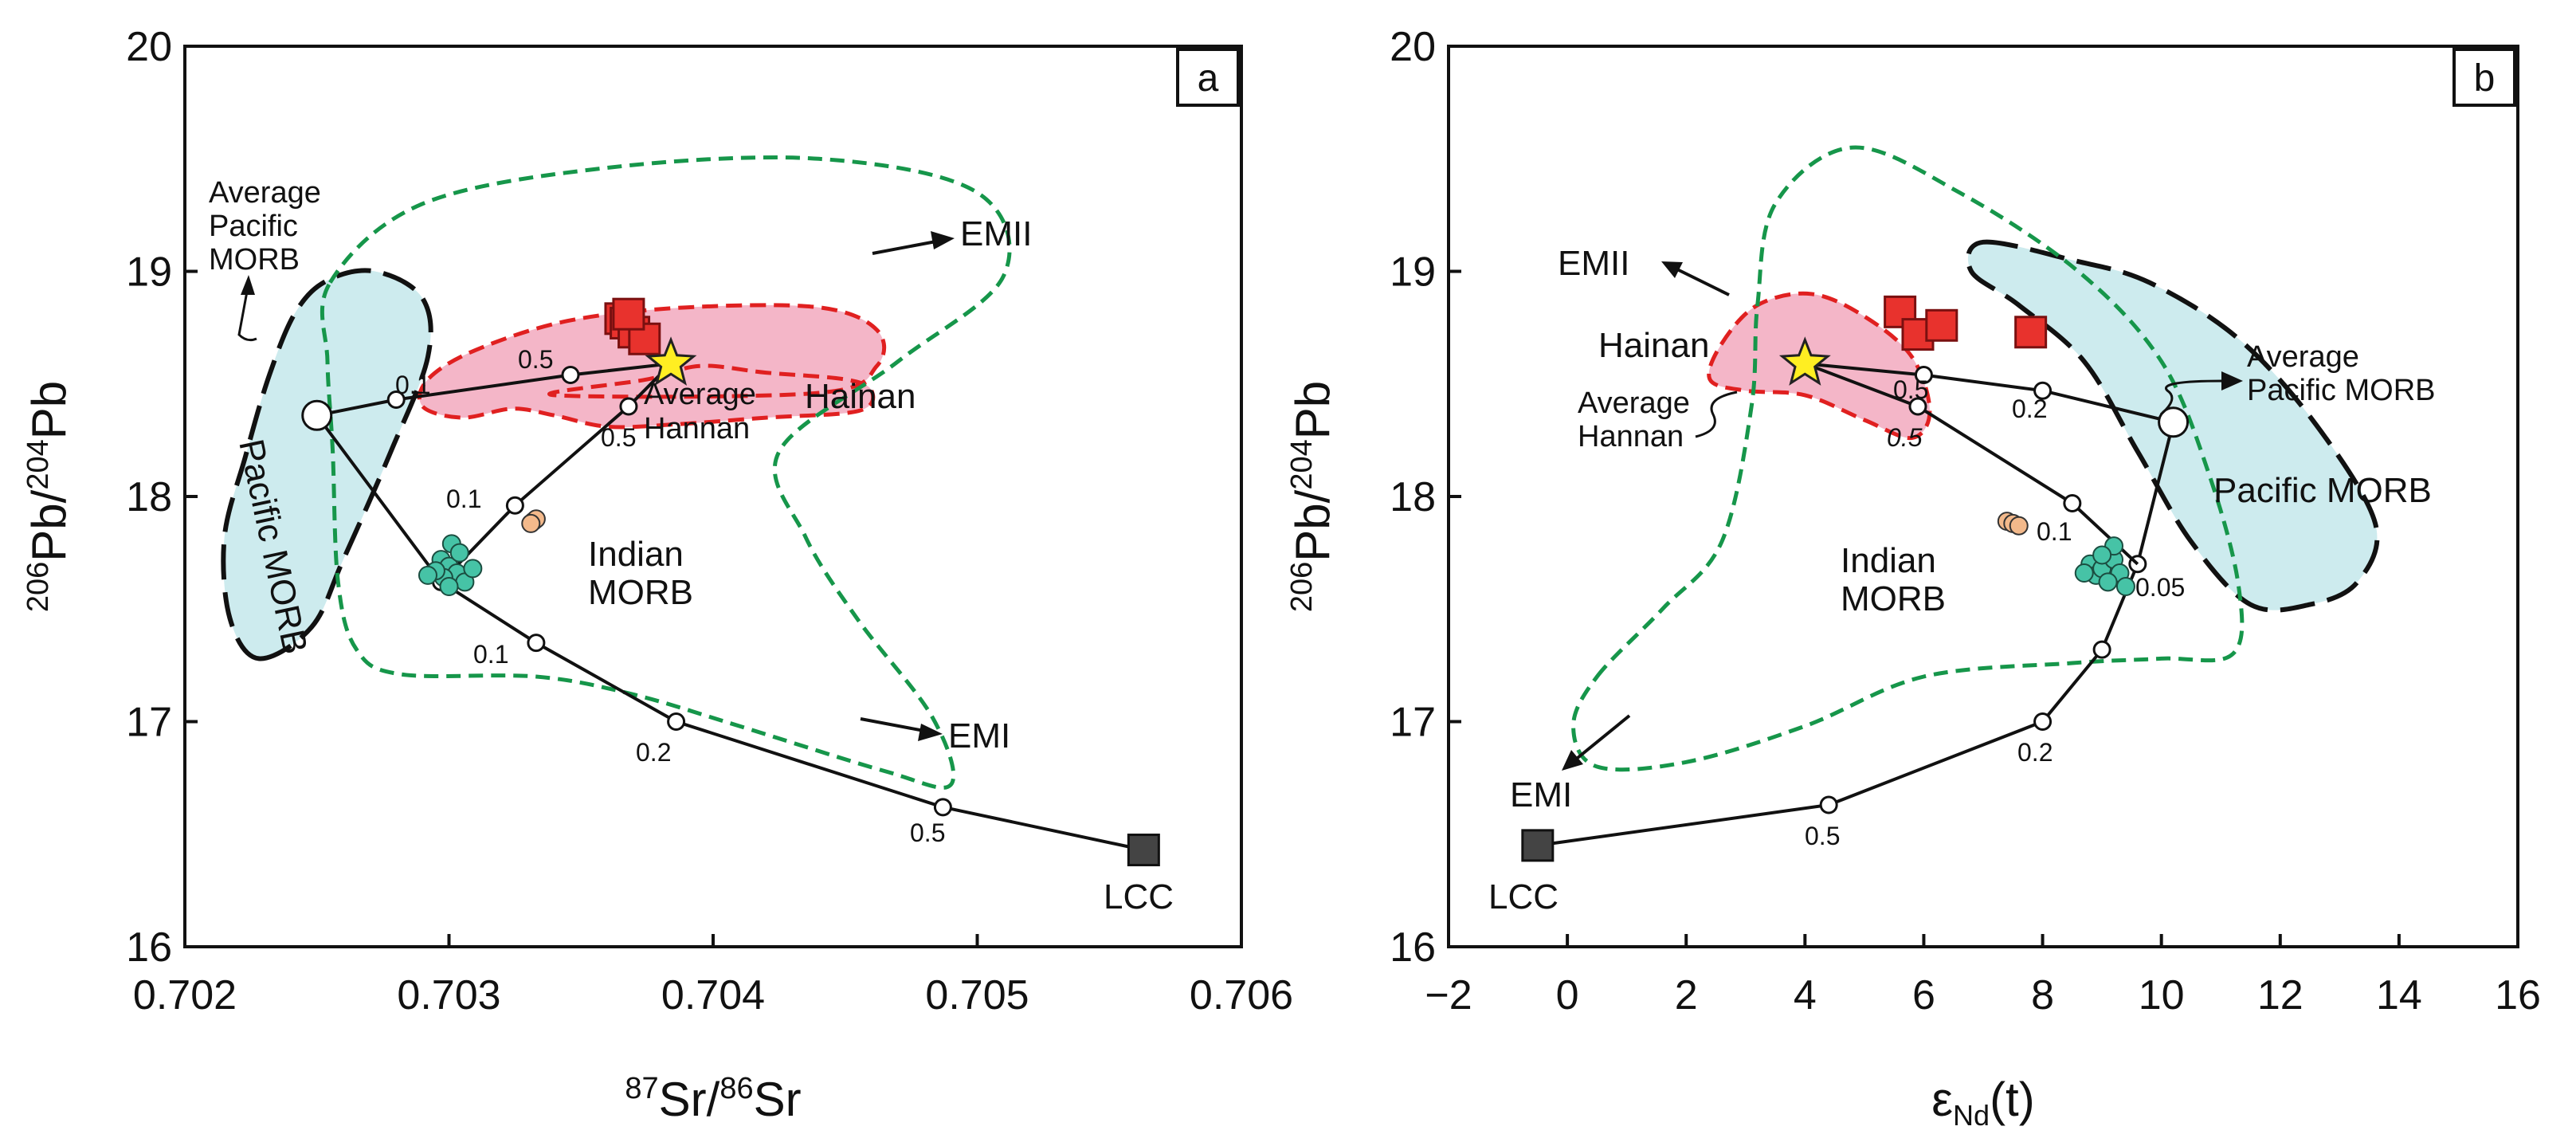  I want to click on hannan-leader-b, so click(1717, 414).